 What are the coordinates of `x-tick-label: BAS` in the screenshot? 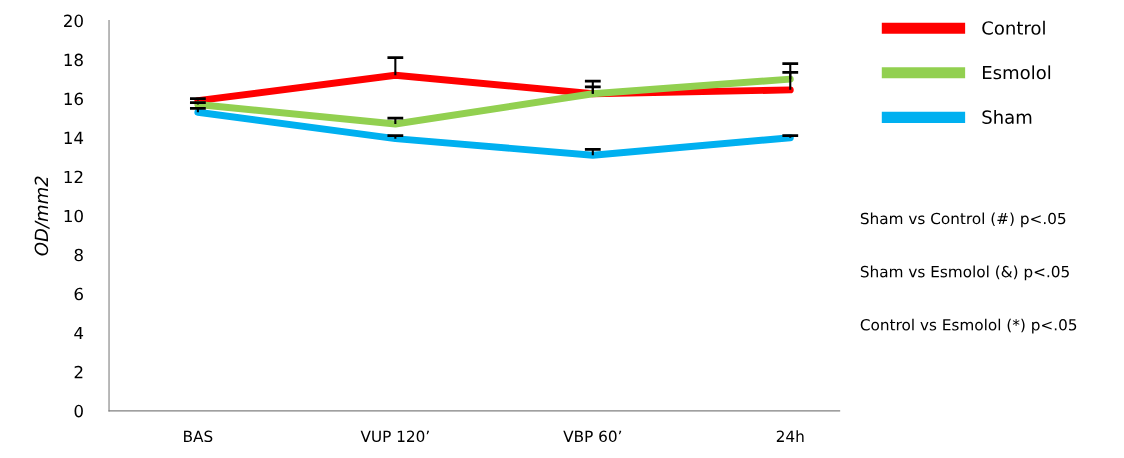 It's located at (198, 436).